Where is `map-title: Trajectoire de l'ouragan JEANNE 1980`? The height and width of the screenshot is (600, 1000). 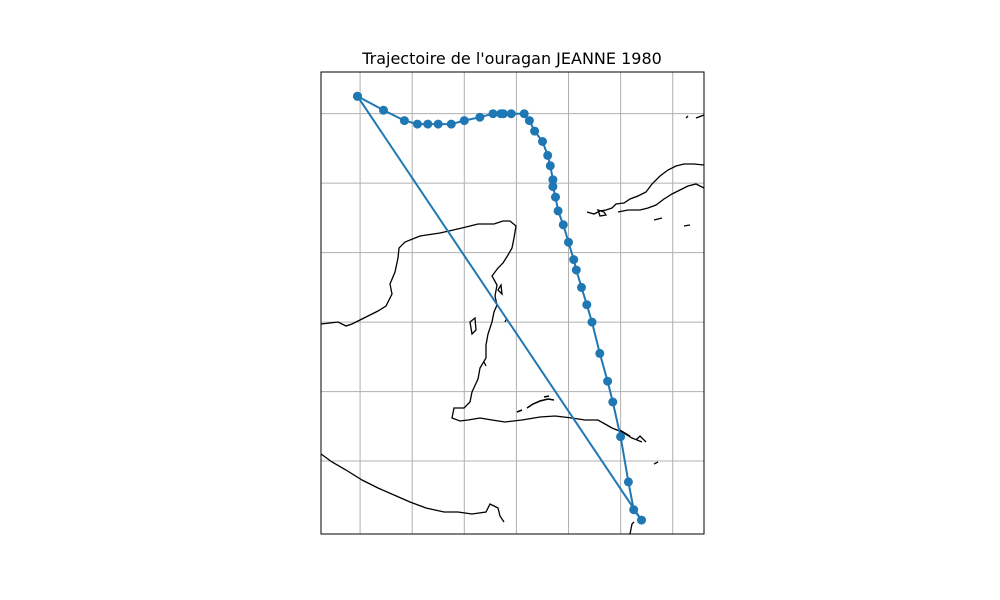 map-title: Trajectoire de l'ouragan JEANNE 1980 is located at coordinates (511, 58).